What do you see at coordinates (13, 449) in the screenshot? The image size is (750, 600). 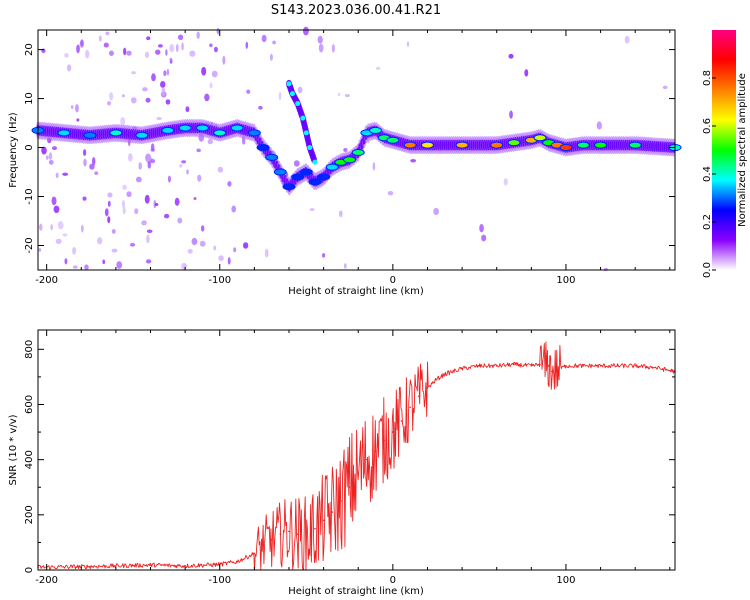 I see `snr-y-axis-label: SNR (10 * v/v)` at bounding box center [13, 449].